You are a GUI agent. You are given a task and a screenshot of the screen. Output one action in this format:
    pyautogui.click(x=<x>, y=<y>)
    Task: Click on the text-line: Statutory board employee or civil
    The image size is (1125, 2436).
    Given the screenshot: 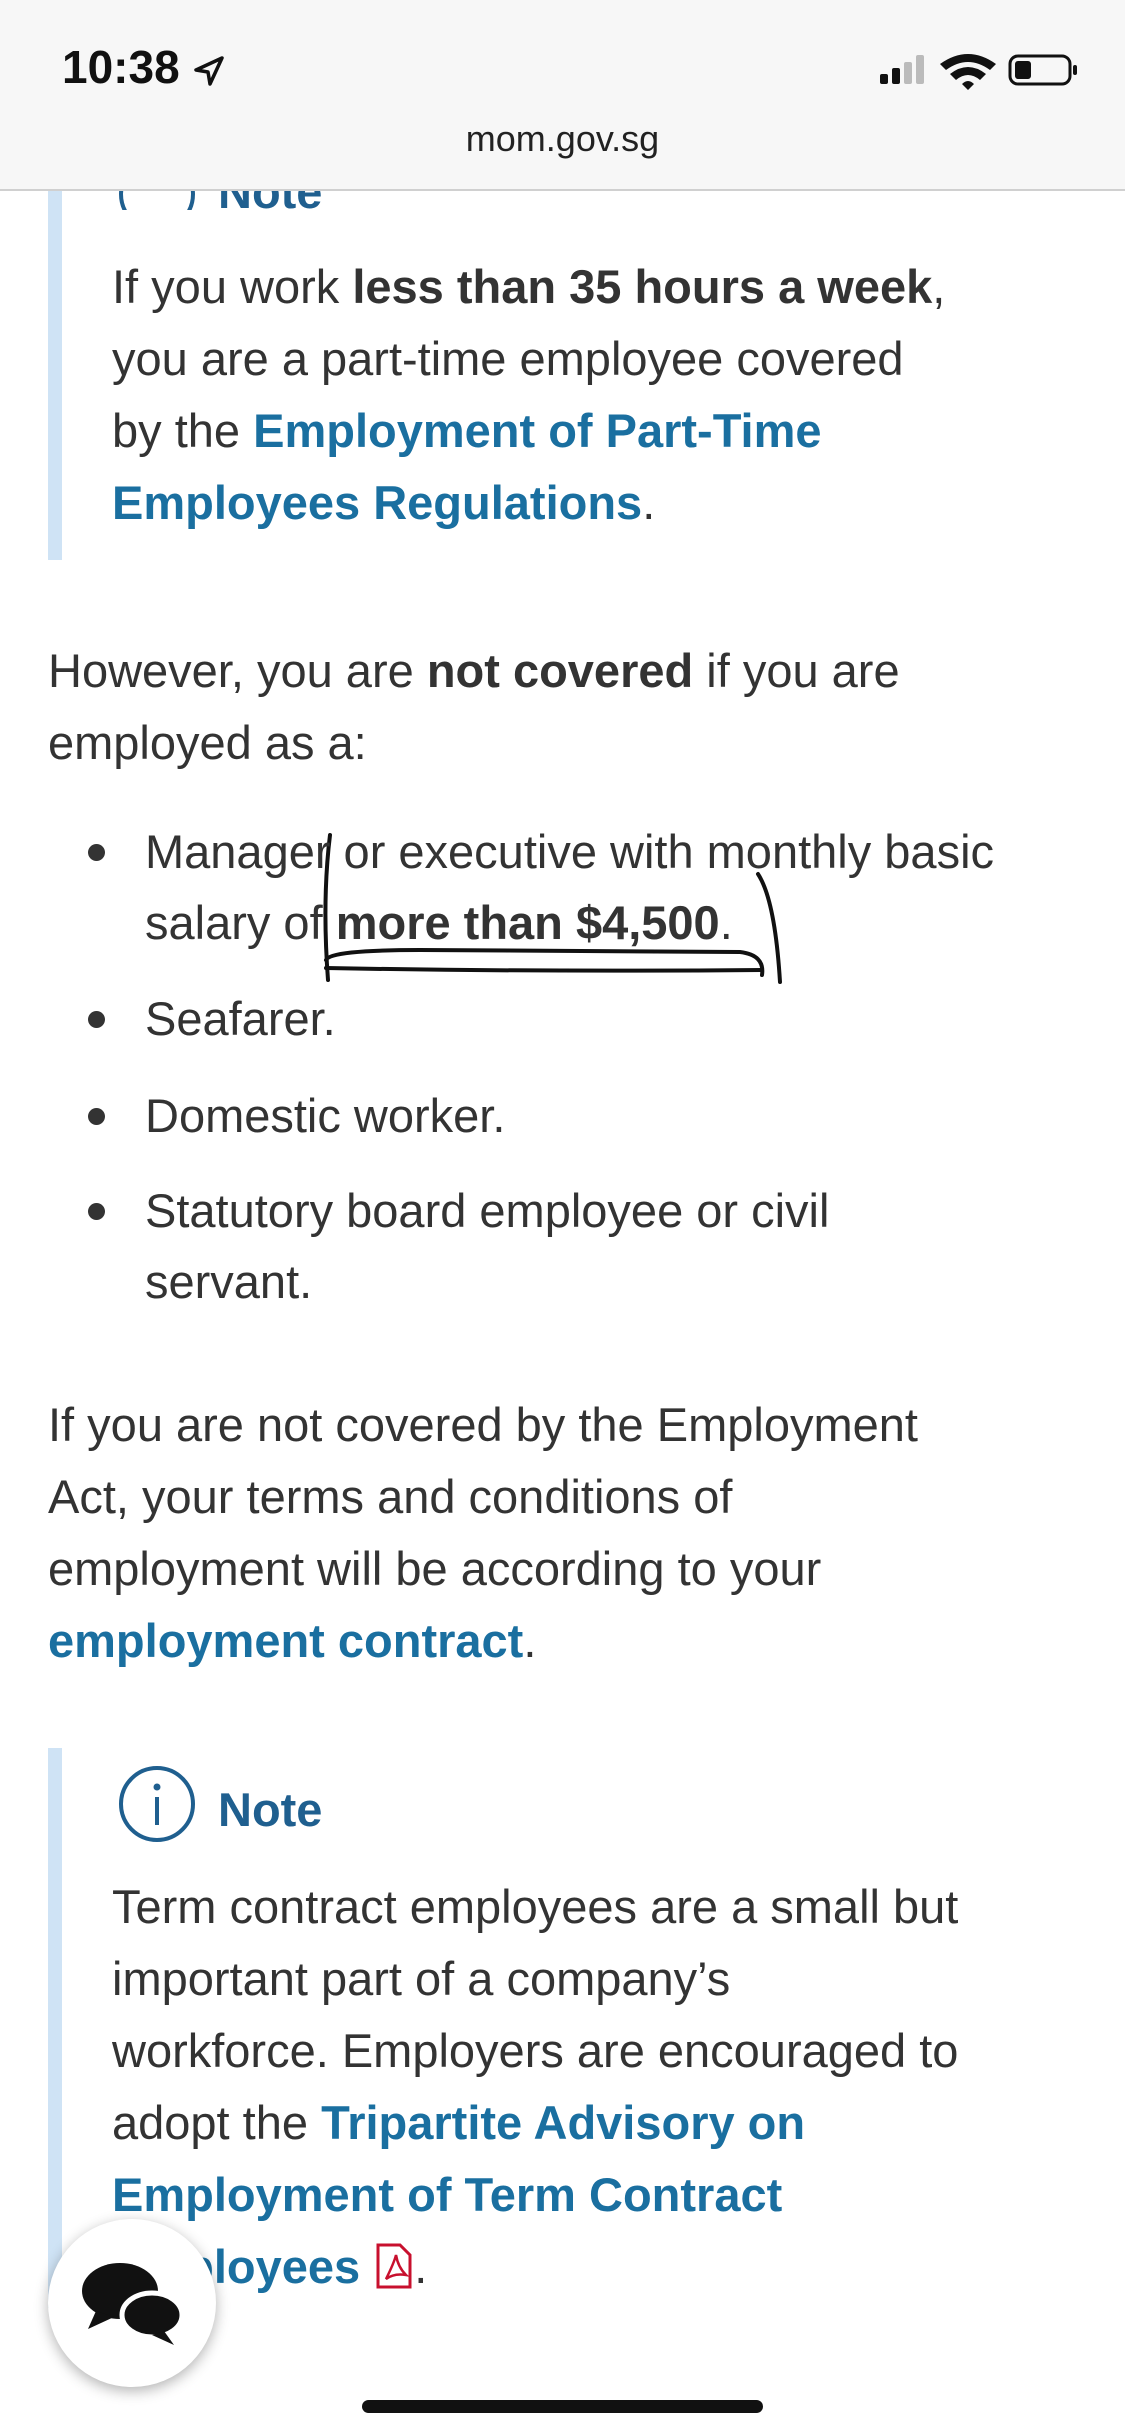 What is the action you would take?
    pyautogui.click(x=487, y=1211)
    